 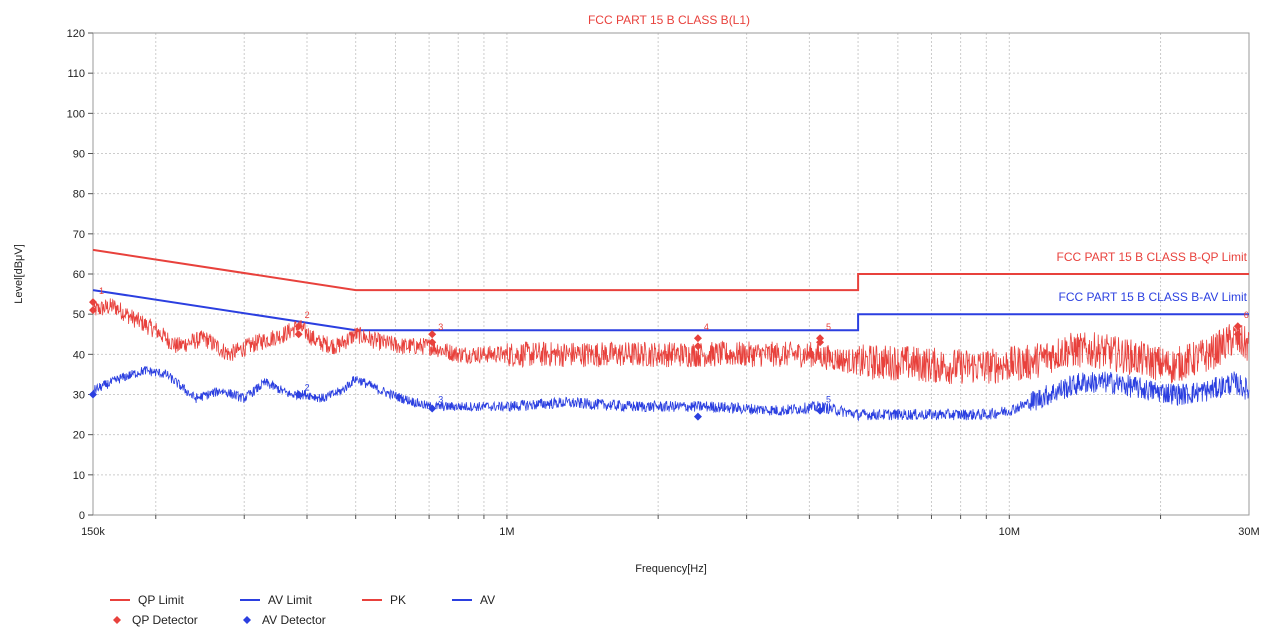 I want to click on marker-number: 6, so click(x=1246, y=315).